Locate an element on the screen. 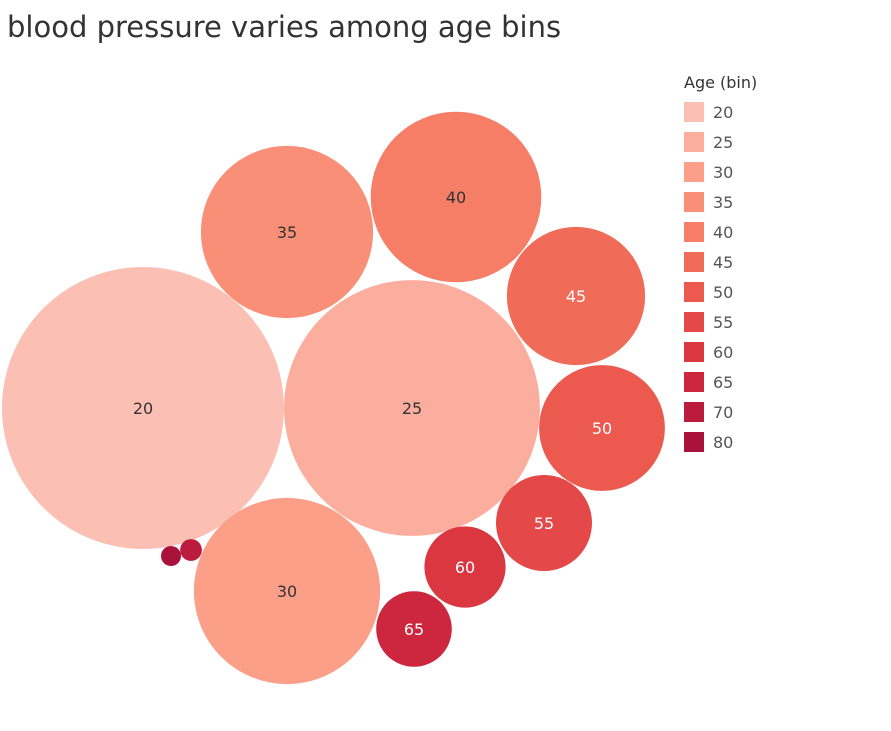 The image size is (891, 731). bubble-label: 20 is located at coordinates (143, 408).